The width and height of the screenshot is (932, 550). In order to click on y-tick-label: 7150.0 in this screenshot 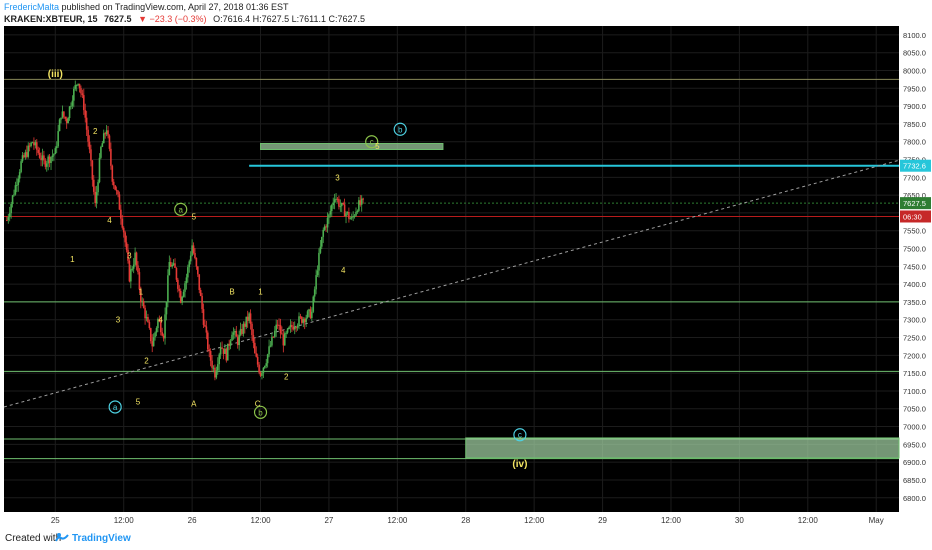, I will do `click(914, 373)`.